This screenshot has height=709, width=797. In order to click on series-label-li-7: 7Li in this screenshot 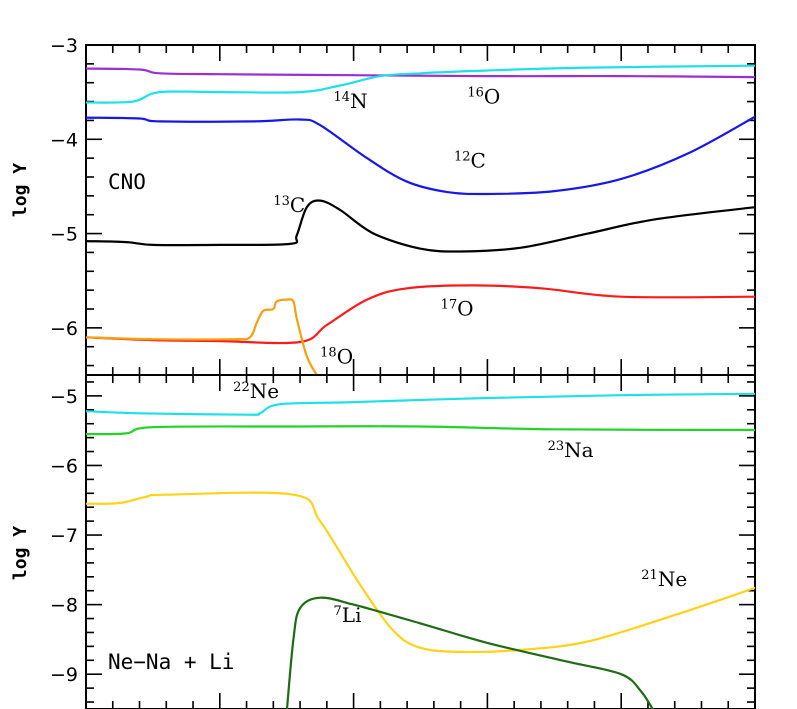, I will do `click(348, 615)`.